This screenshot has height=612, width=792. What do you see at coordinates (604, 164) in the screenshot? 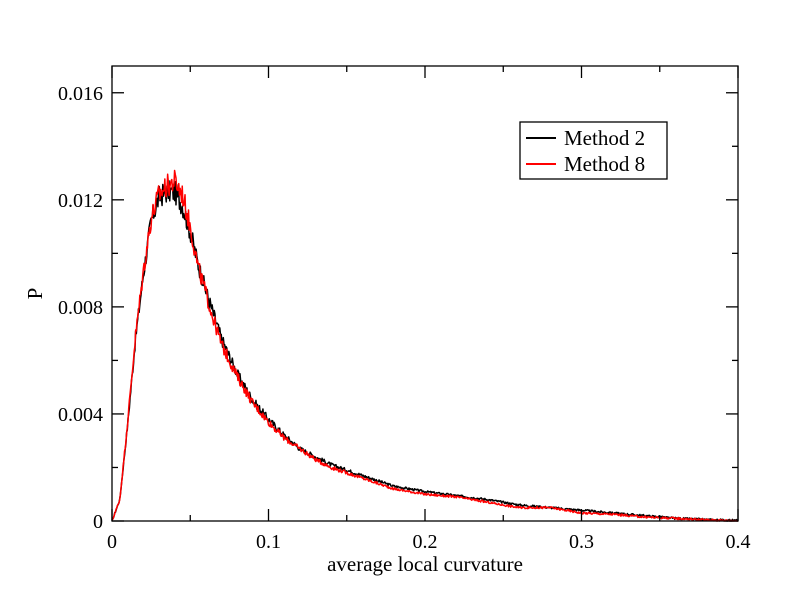
I see `legend-label-method-8: Method 8` at bounding box center [604, 164].